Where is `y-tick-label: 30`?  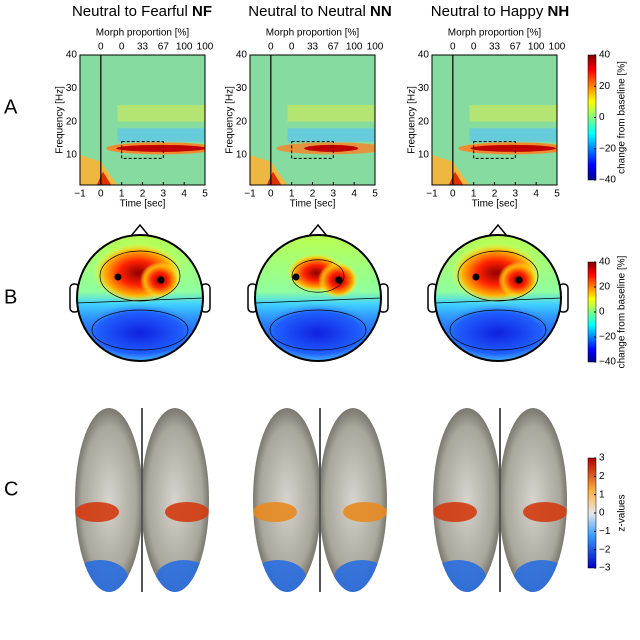 y-tick-label: 30 is located at coordinates (242, 88).